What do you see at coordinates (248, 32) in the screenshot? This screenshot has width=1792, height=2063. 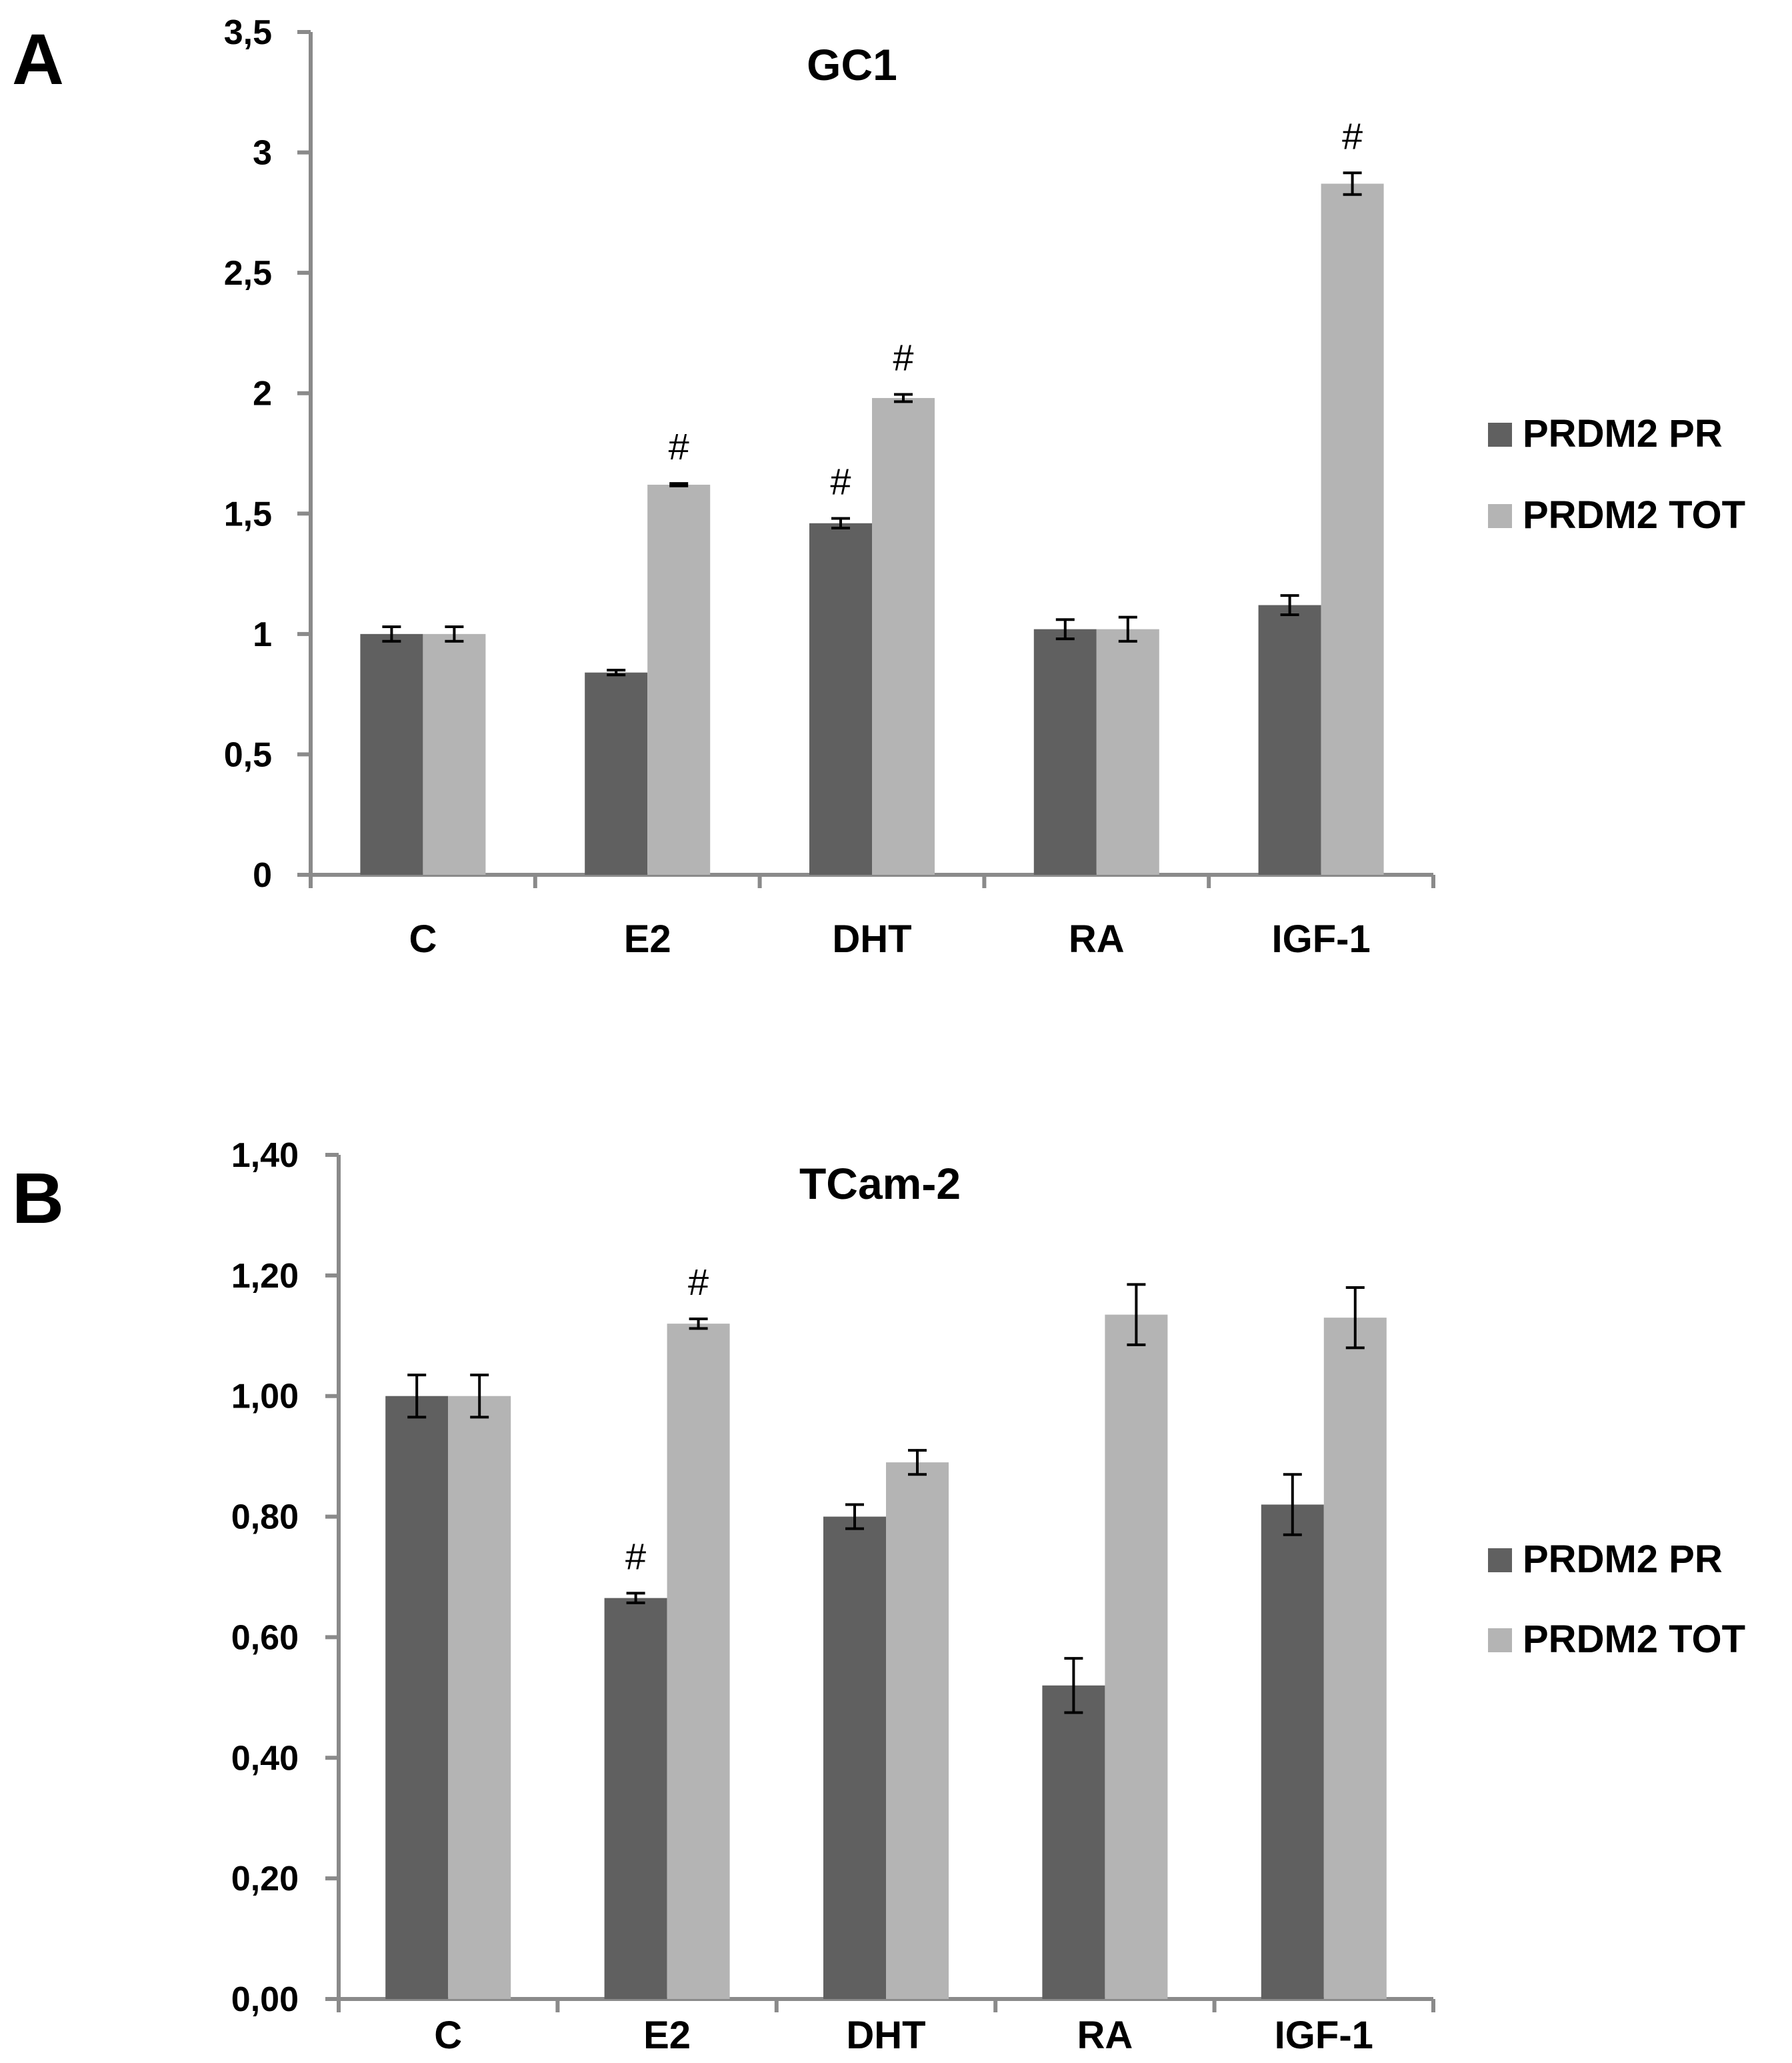 I see `y-tick-label: 3,5` at bounding box center [248, 32].